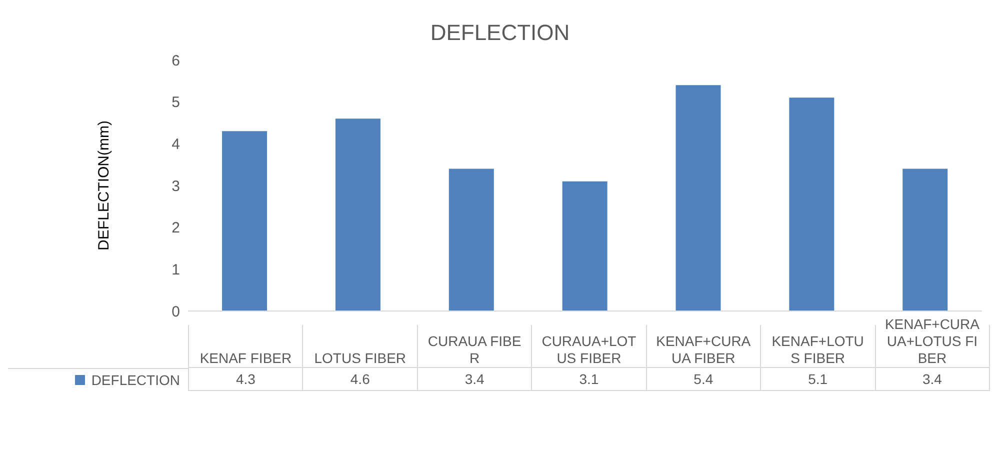 This screenshot has width=1000, height=450. What do you see at coordinates (176, 269) in the screenshot?
I see `y-tick-label: 1` at bounding box center [176, 269].